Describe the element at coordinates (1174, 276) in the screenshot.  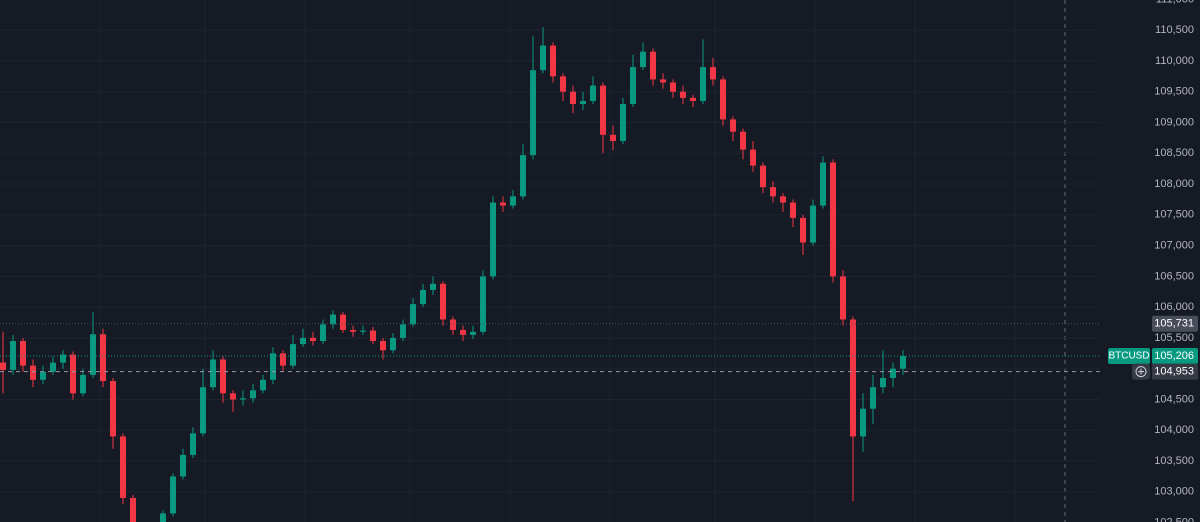
I see `y-tick-label: 106,500` at that location.